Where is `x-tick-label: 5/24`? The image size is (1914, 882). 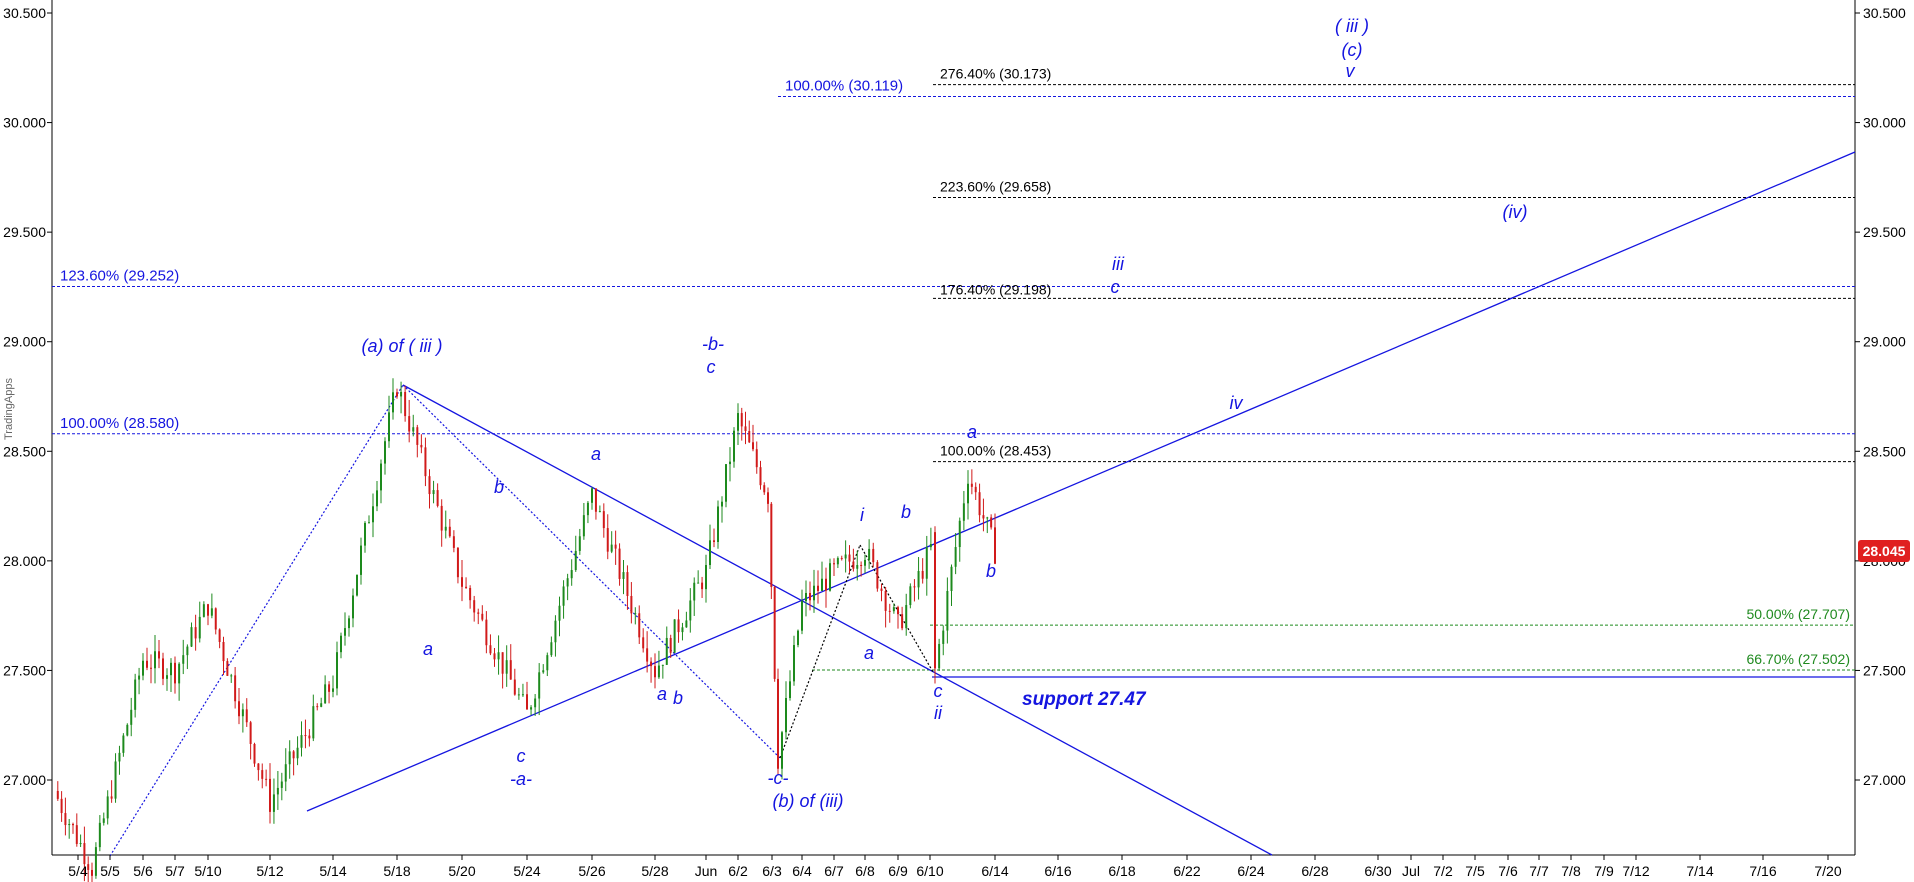 x-tick-label: 5/24 is located at coordinates (526, 871).